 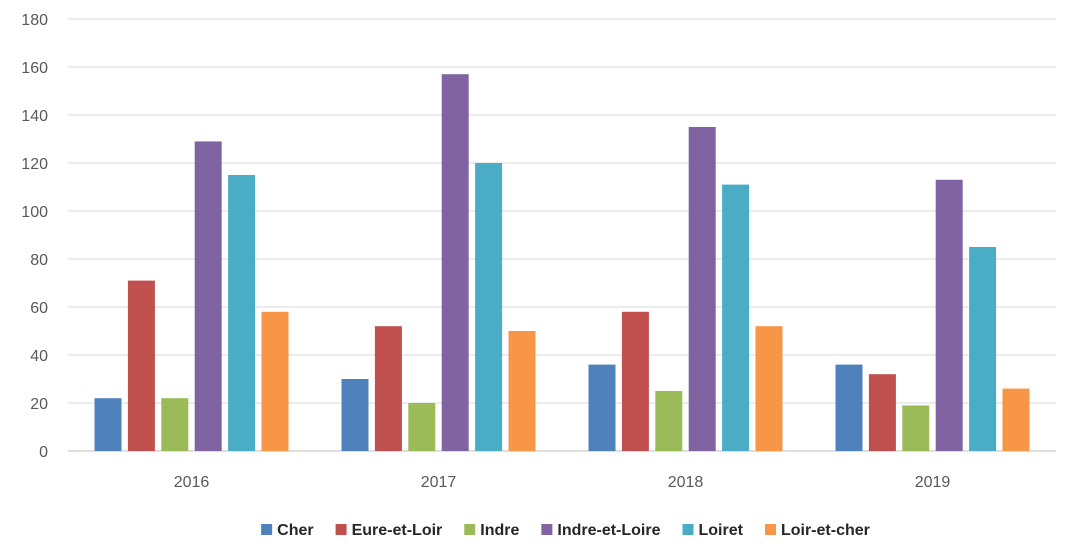 What do you see at coordinates (983, 349) in the screenshot?
I see `bar-loiret-2019` at bounding box center [983, 349].